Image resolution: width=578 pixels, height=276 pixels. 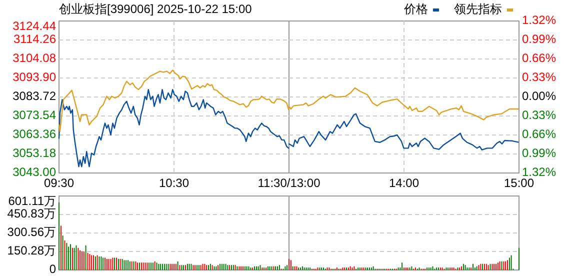 I want to click on chart-title: 创业板指[399006] 2025-10-22 15:00, so click(x=155, y=9).